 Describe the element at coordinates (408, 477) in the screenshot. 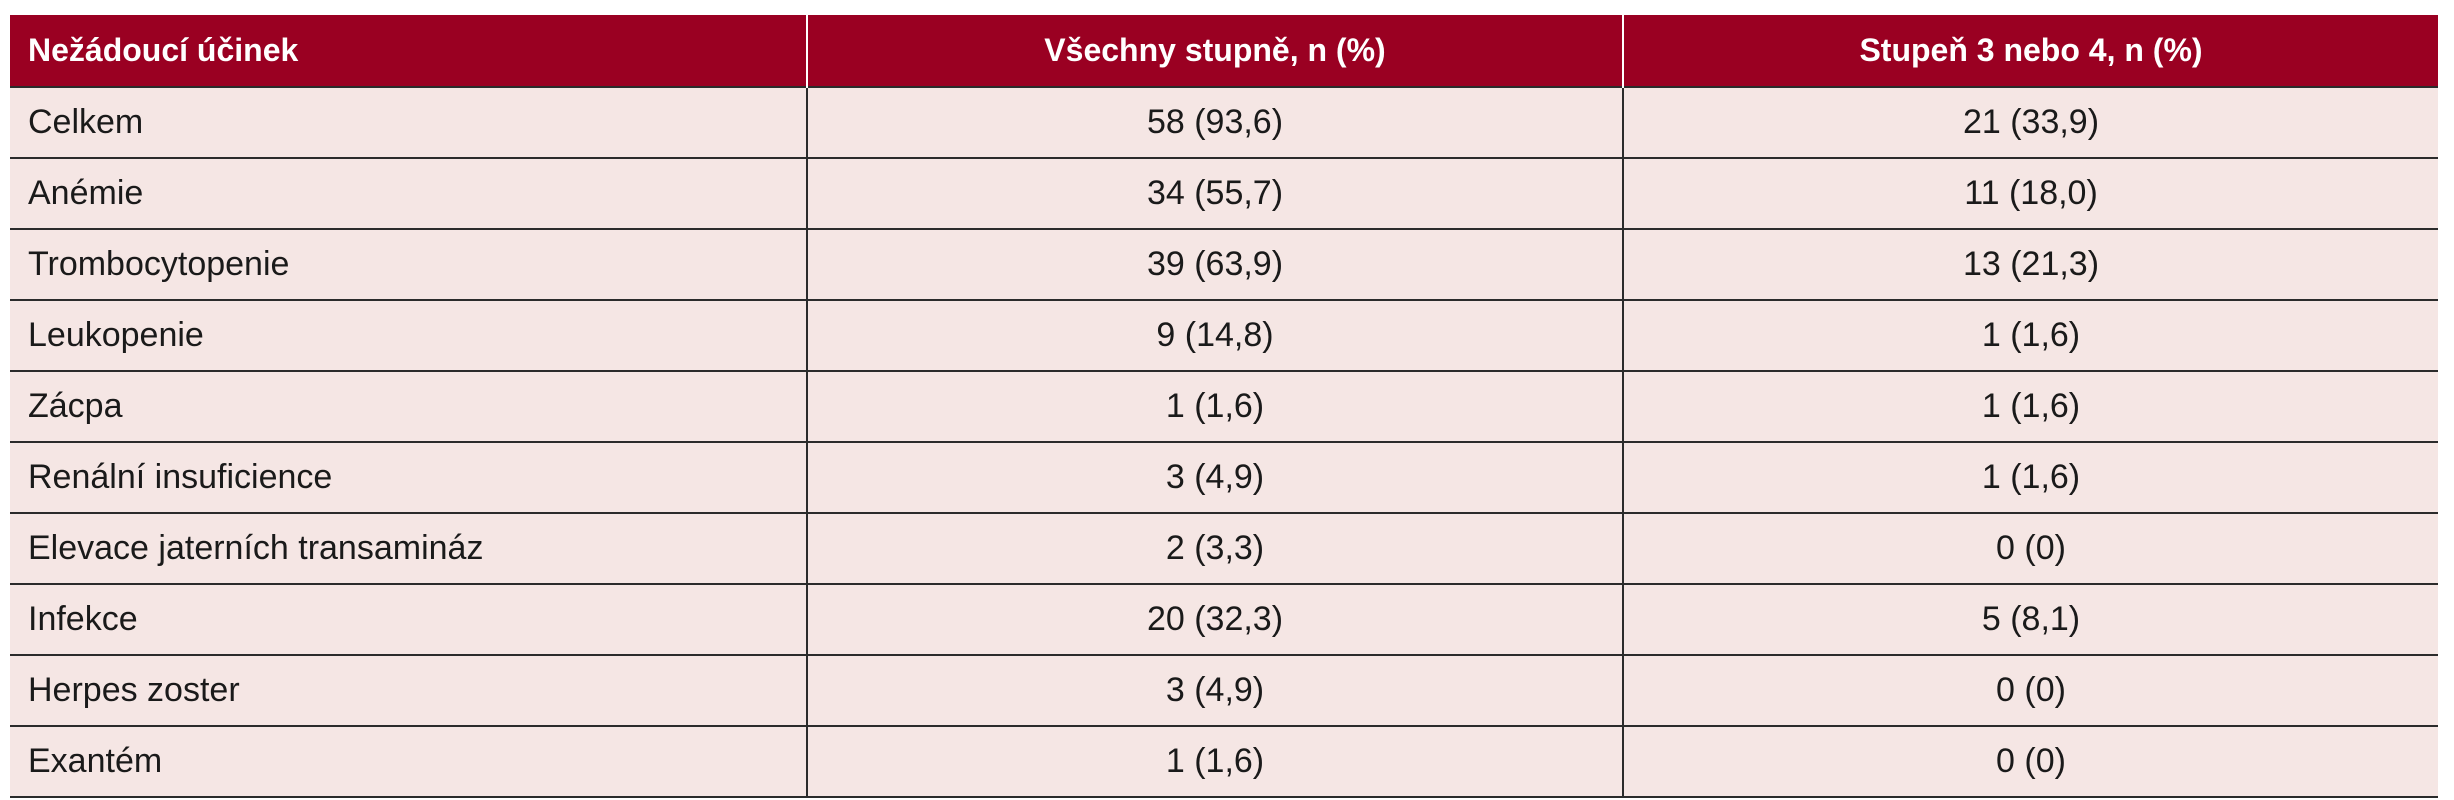

I see `cell-adverse-event: Renální insuficience` at that location.